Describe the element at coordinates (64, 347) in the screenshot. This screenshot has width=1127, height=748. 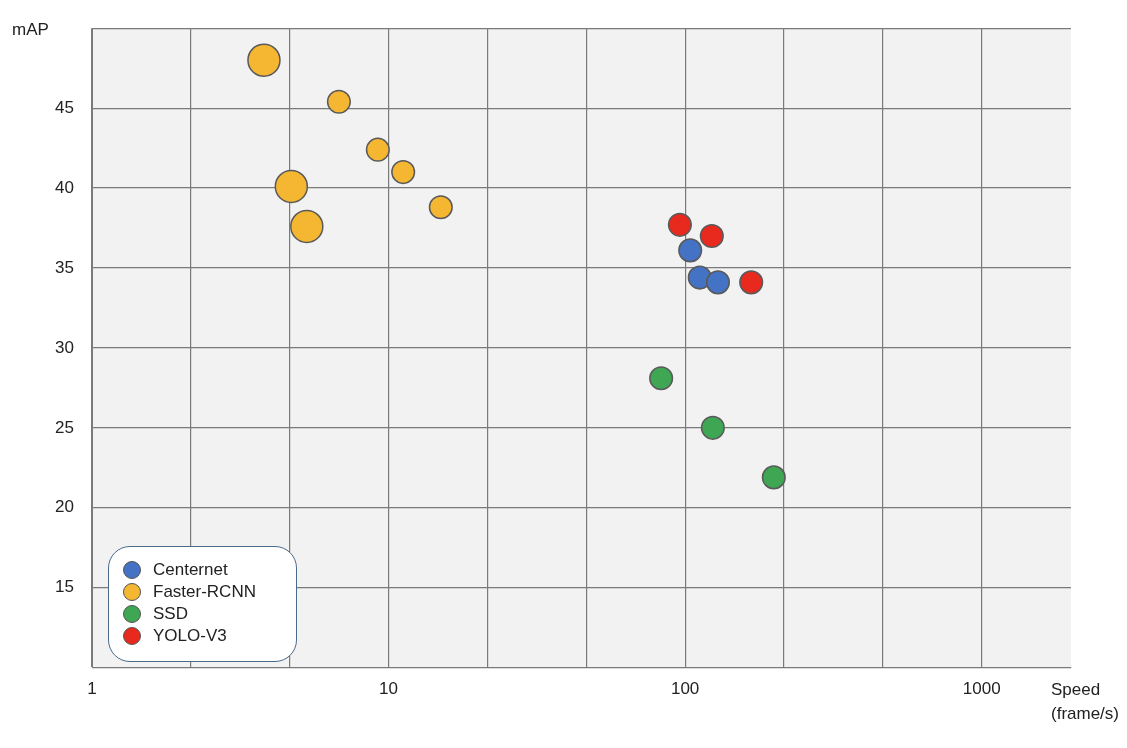
I see `y-tick-label: 30` at that location.